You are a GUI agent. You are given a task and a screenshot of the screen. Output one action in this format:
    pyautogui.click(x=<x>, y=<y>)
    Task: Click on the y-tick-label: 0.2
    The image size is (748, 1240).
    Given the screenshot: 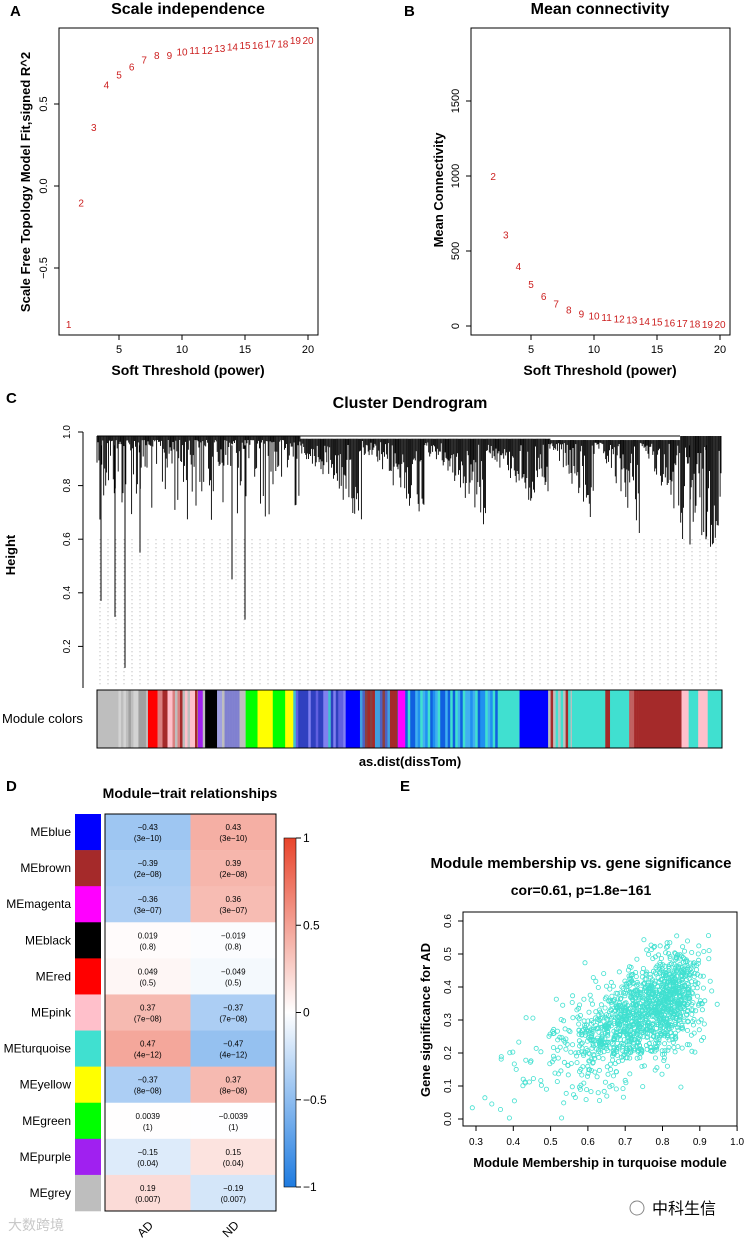 What is the action you would take?
    pyautogui.click(x=448, y=1053)
    